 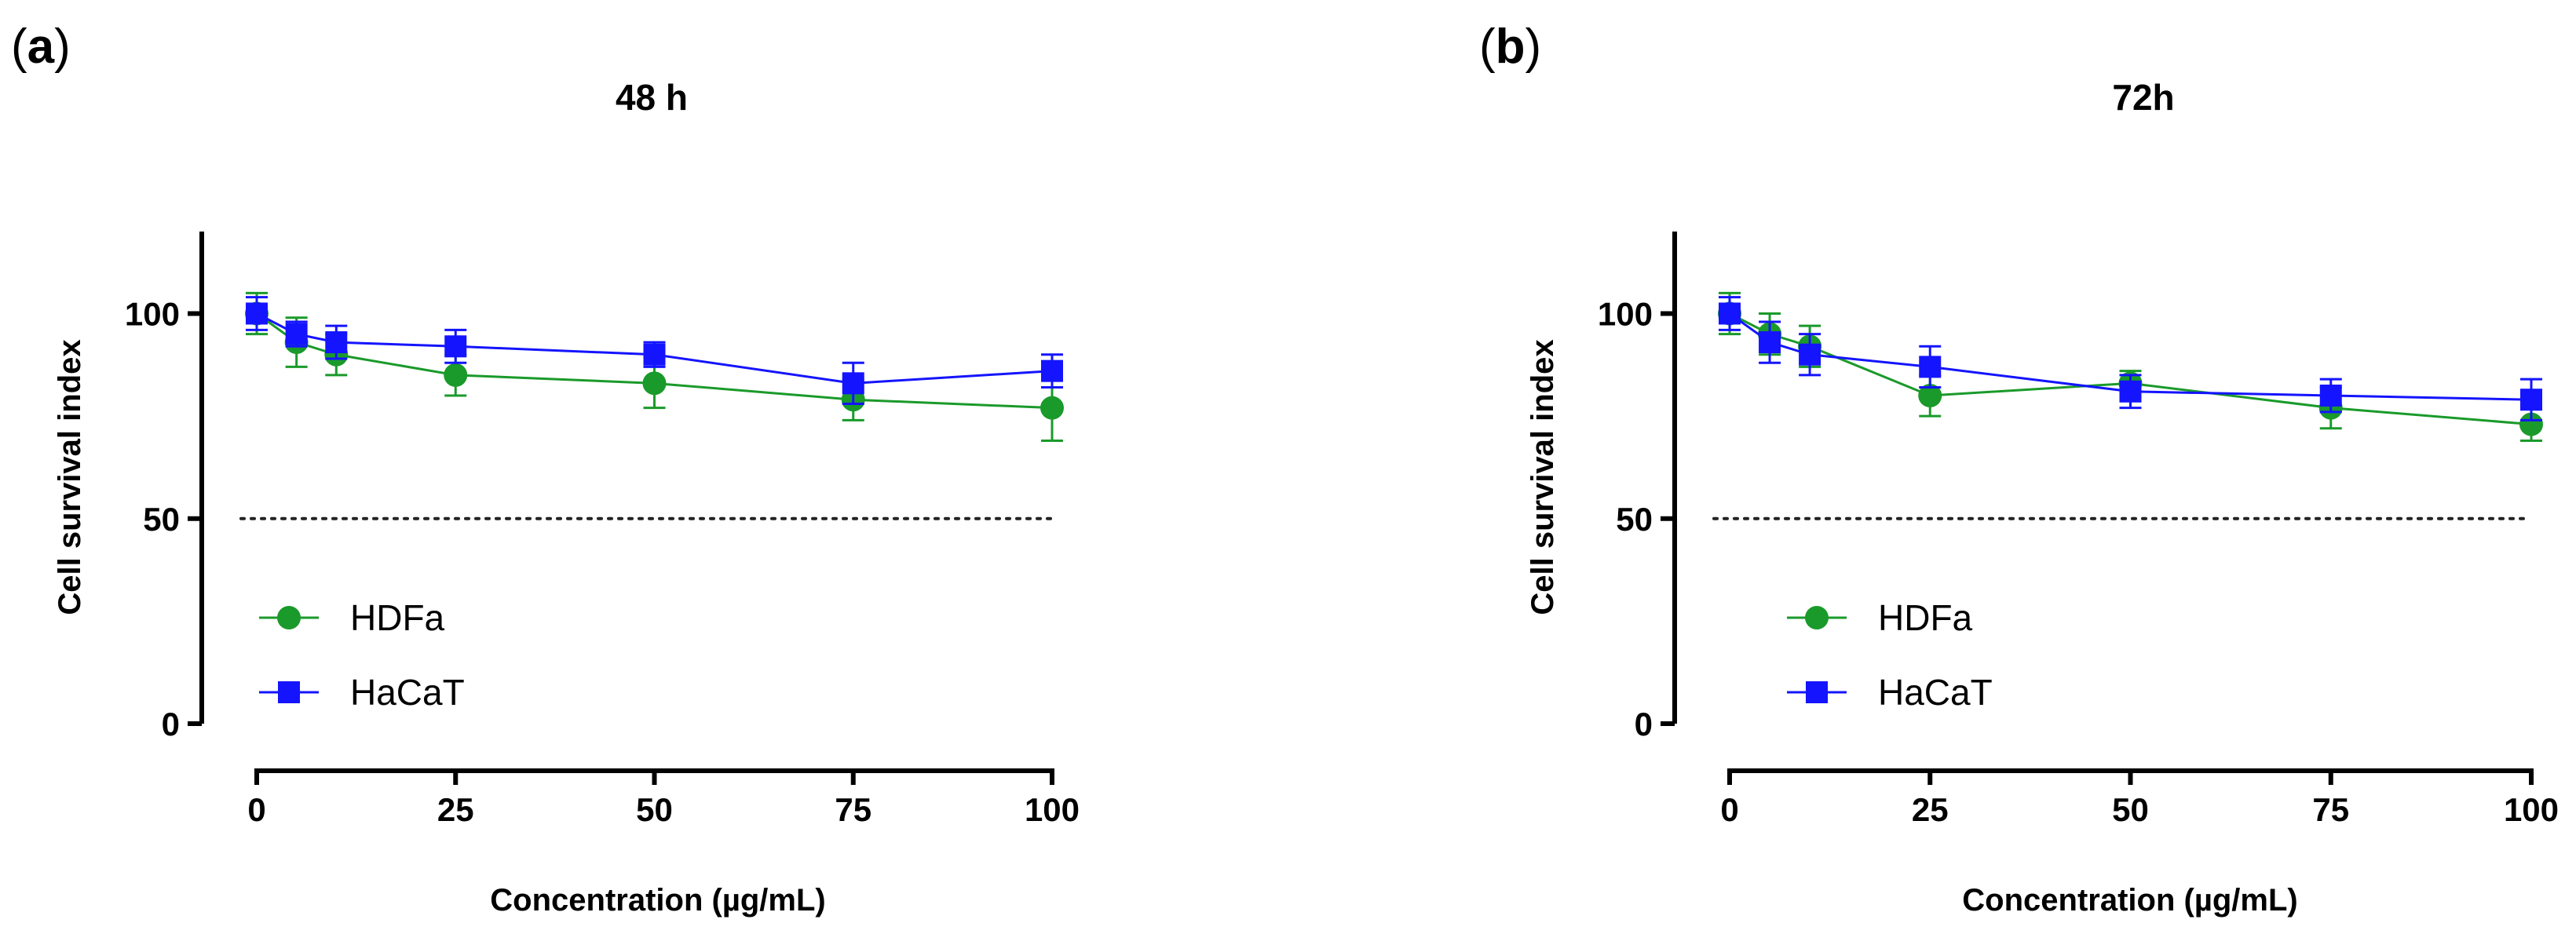 What do you see at coordinates (41, 47) in the screenshot?
I see `panel-a-letter: (a)` at bounding box center [41, 47].